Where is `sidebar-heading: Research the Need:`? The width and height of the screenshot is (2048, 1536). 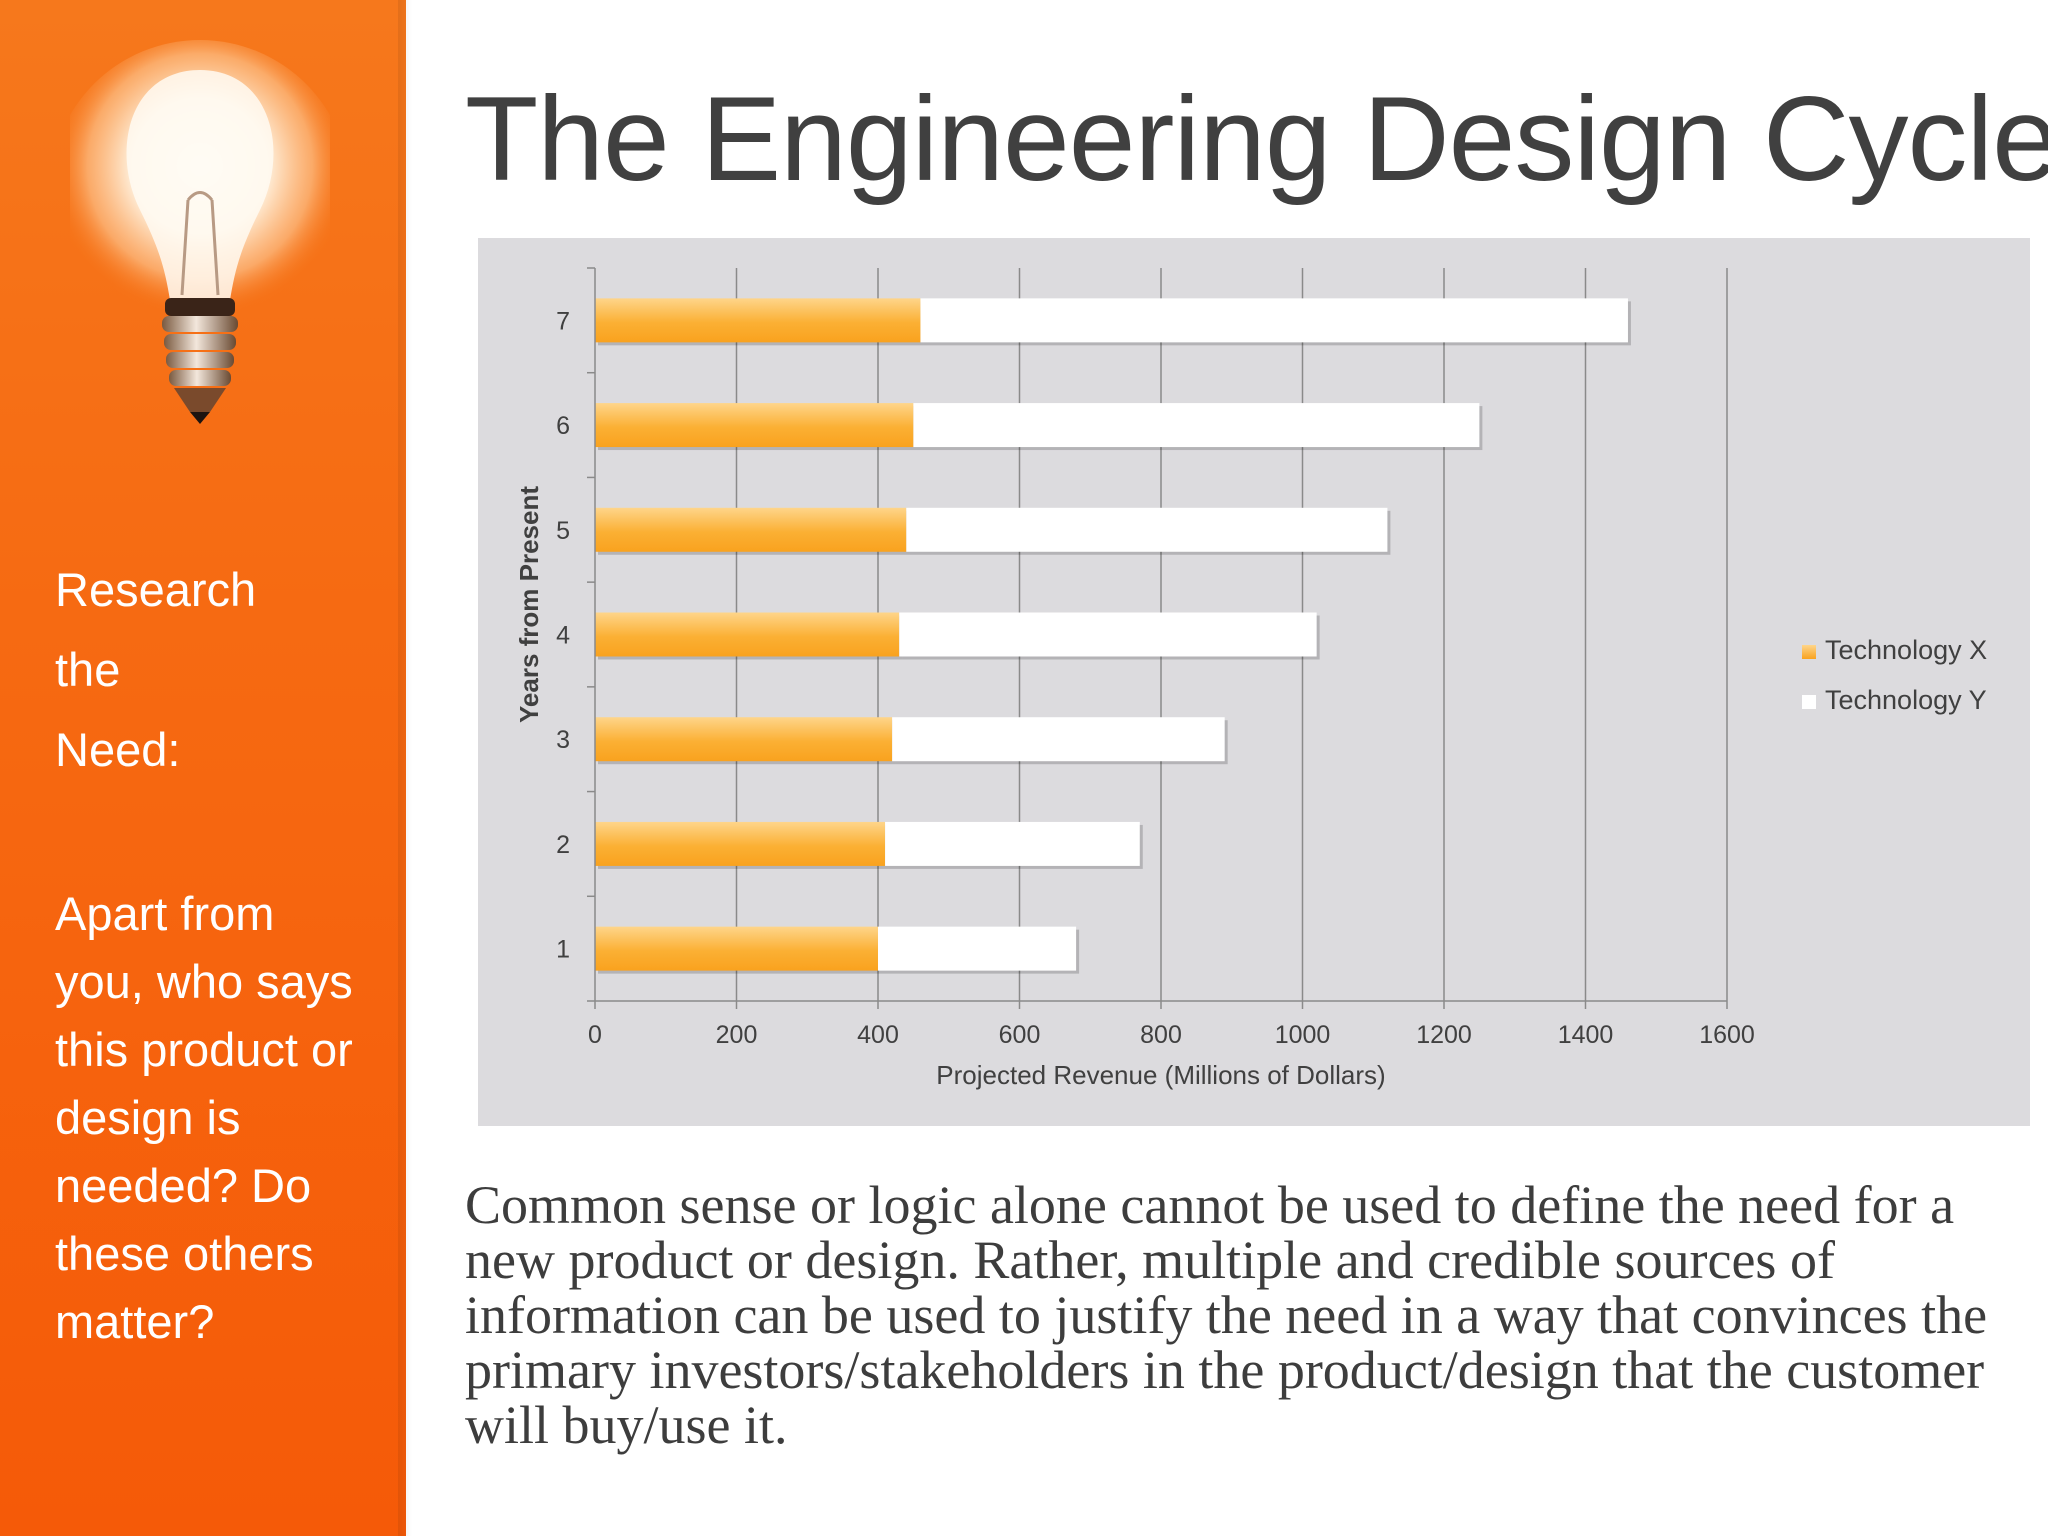 sidebar-heading: Research the Need: is located at coordinates (215, 670).